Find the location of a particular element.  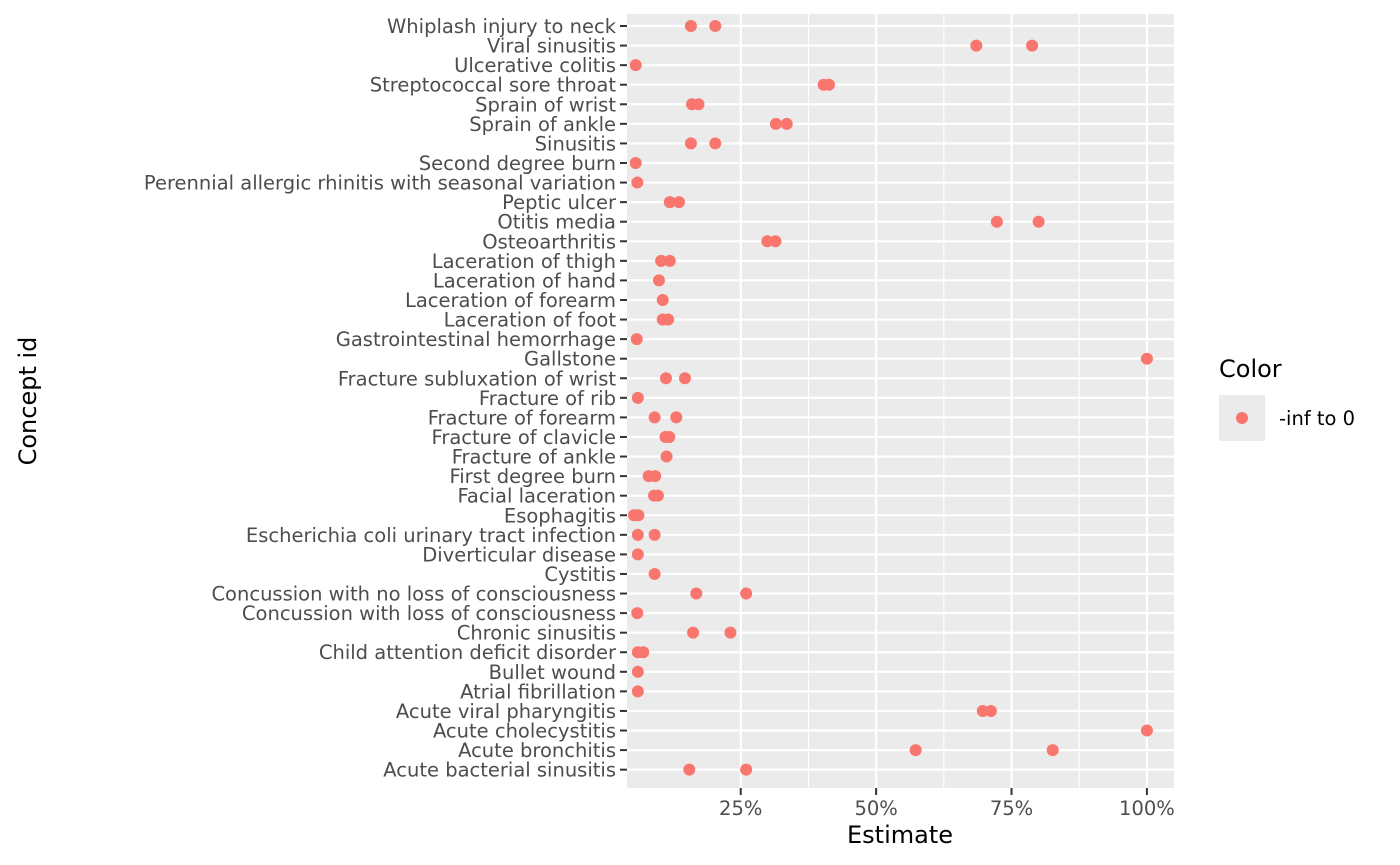

y-tick-label: Ulcerative colitis is located at coordinates (535, 65).